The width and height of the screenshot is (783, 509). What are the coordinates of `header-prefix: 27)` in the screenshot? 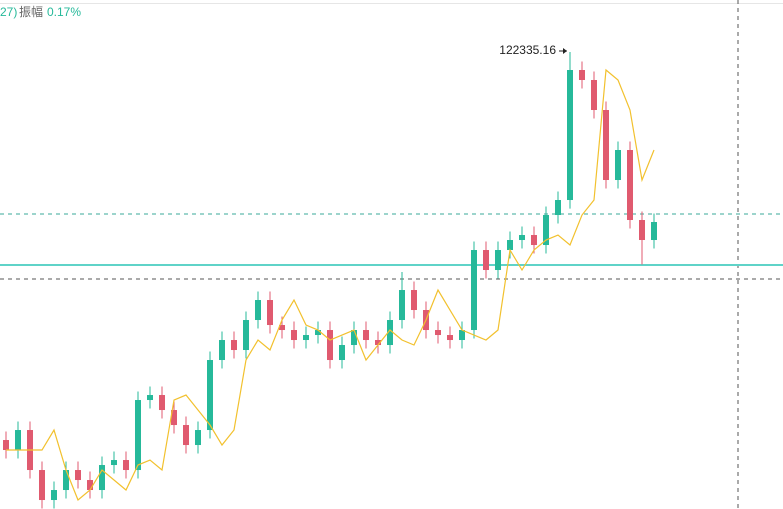 It's located at (8, 12).